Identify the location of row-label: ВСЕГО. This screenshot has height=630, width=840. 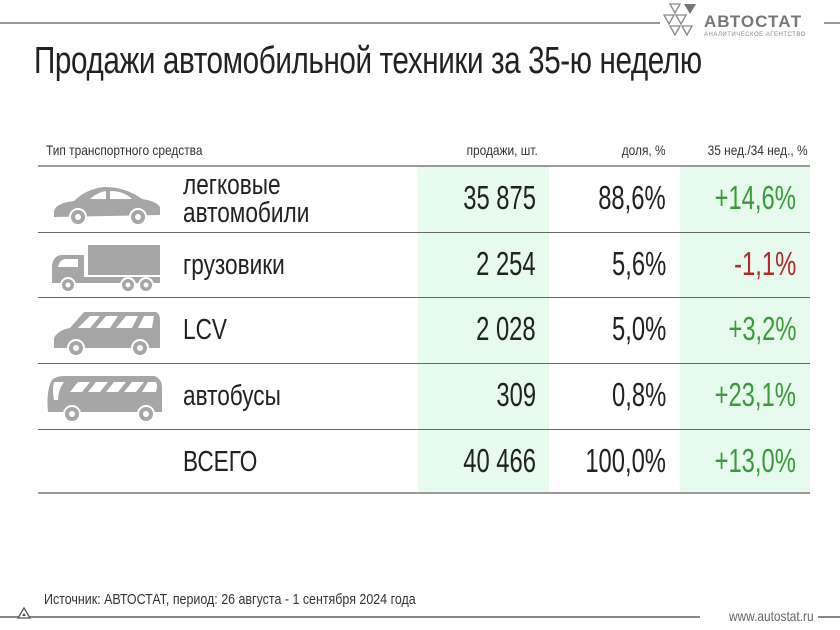
(220, 462).